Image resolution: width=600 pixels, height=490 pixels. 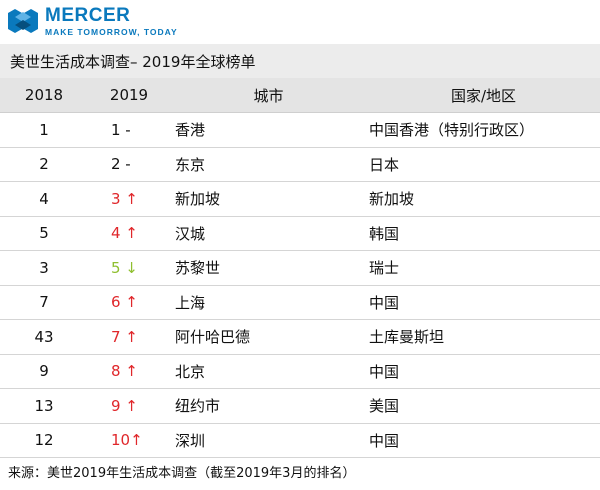 I want to click on mercer-brand: MERCER MAKE TOMORROW, TODAY, so click(x=93, y=21).